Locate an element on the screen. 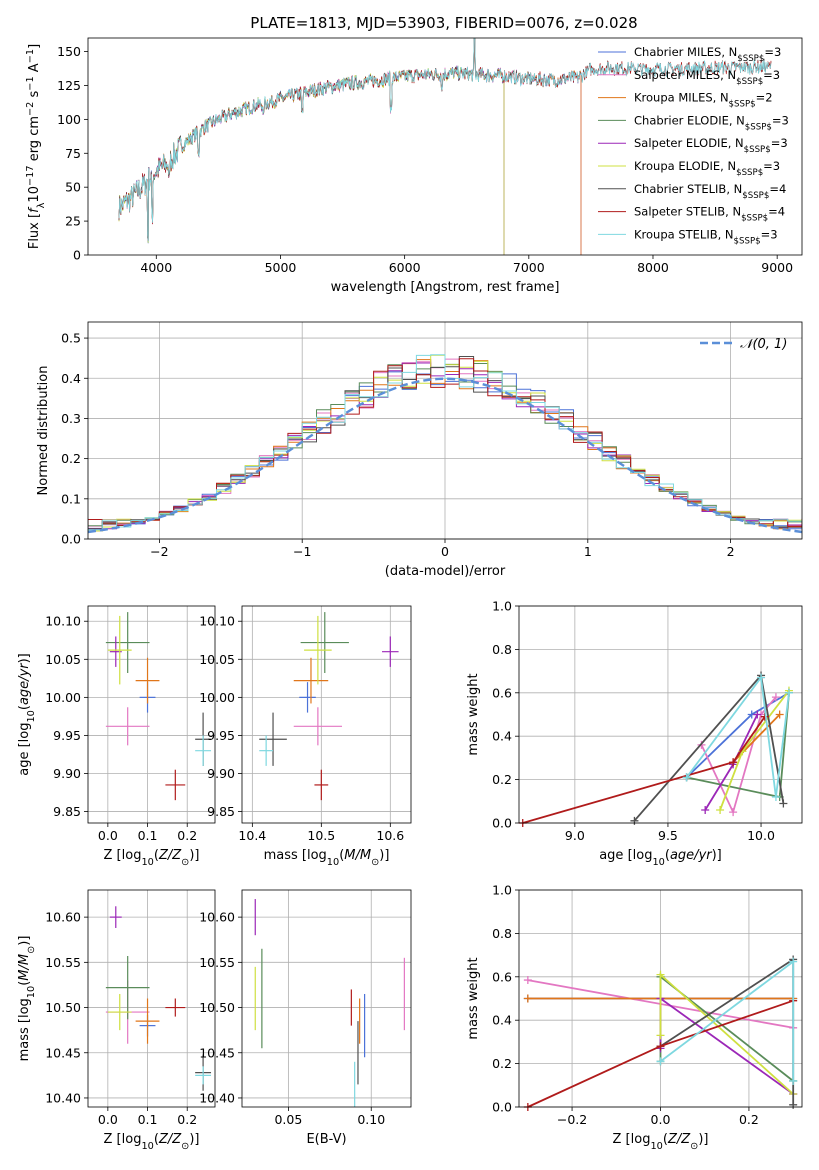 The image size is (819, 1170). y-tick-label: 0.8 is located at coordinates (502, 933).